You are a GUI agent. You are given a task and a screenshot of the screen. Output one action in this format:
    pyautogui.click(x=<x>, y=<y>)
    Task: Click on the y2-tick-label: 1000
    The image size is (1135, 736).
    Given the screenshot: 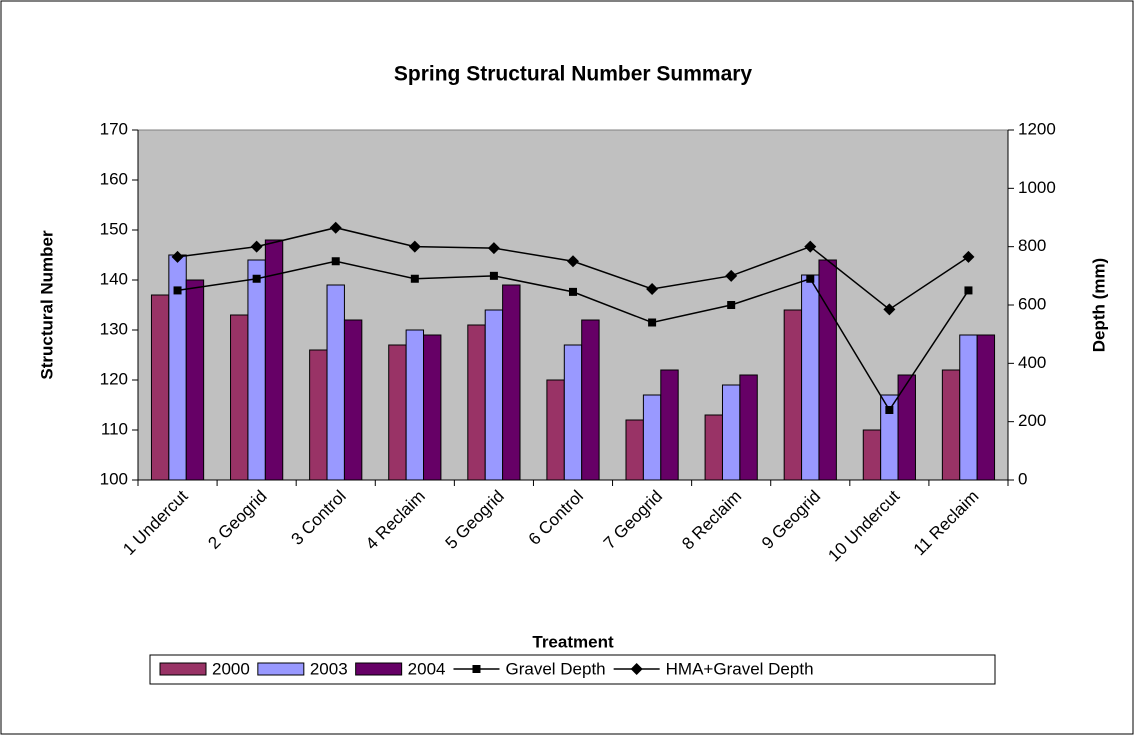 What is the action you would take?
    pyautogui.click(x=1037, y=187)
    